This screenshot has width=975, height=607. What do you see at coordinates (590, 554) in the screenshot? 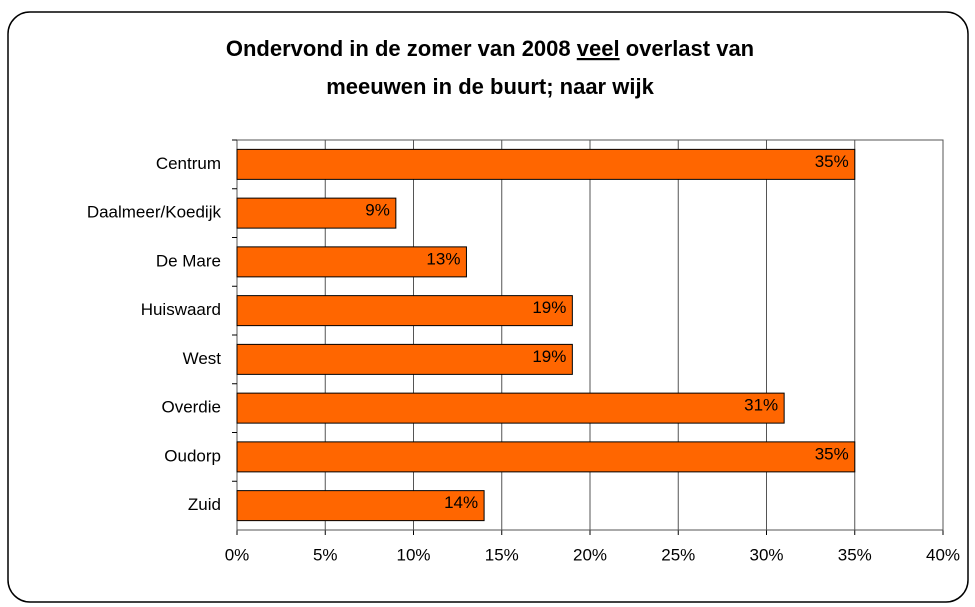
I see `x-tick-label: 20%` at bounding box center [590, 554].